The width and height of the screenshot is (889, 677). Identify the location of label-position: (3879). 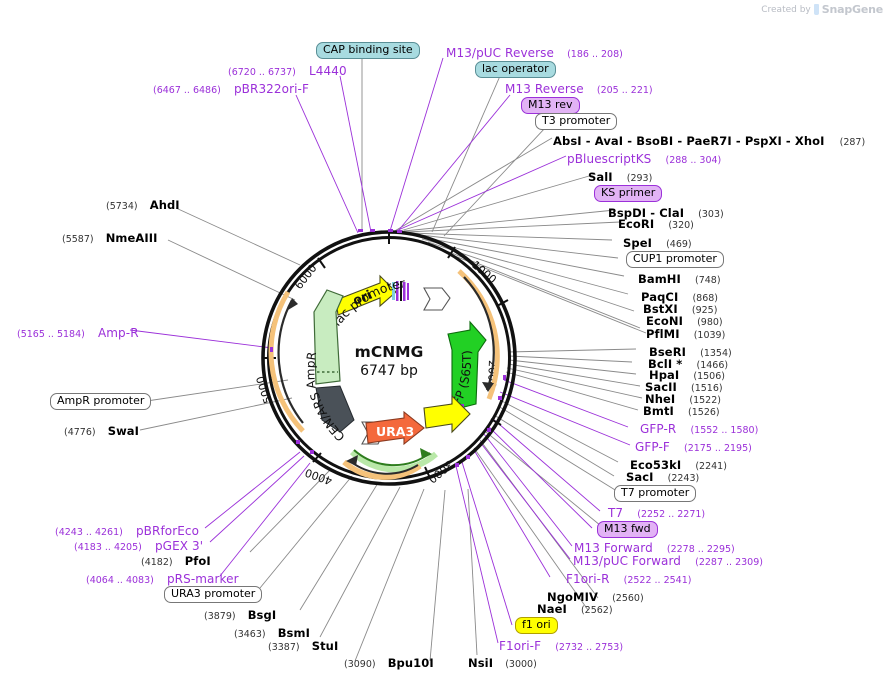
(220, 616).